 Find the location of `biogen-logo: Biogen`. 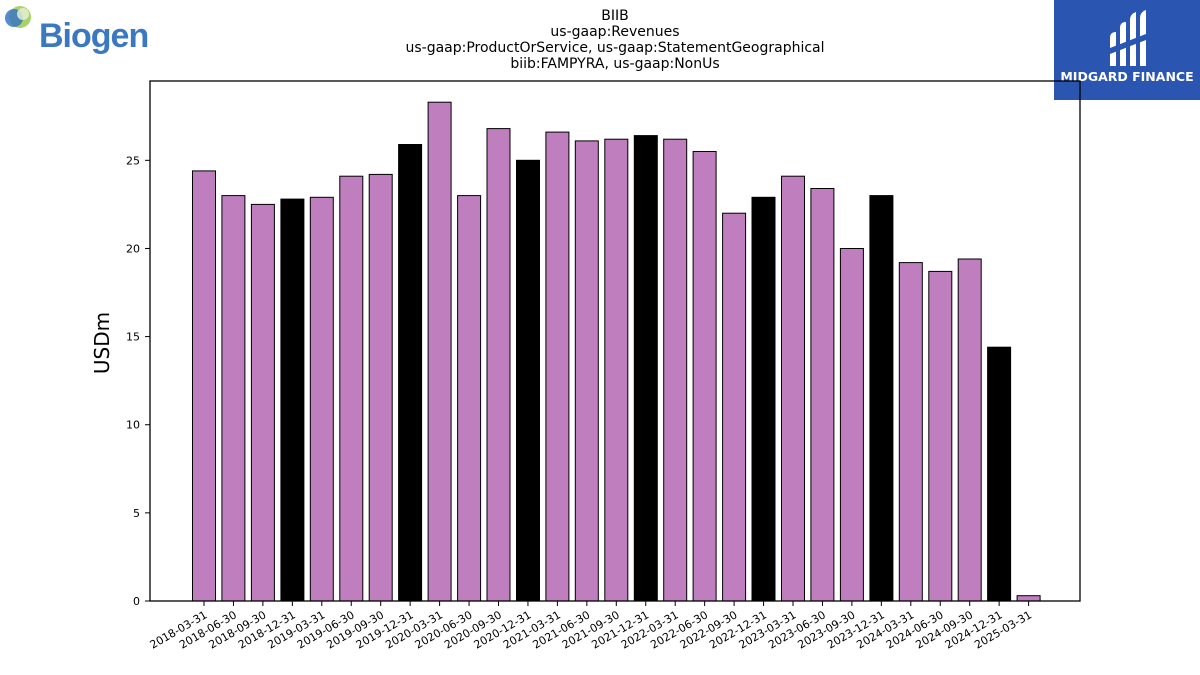

biogen-logo: Biogen is located at coordinates (79, 29).